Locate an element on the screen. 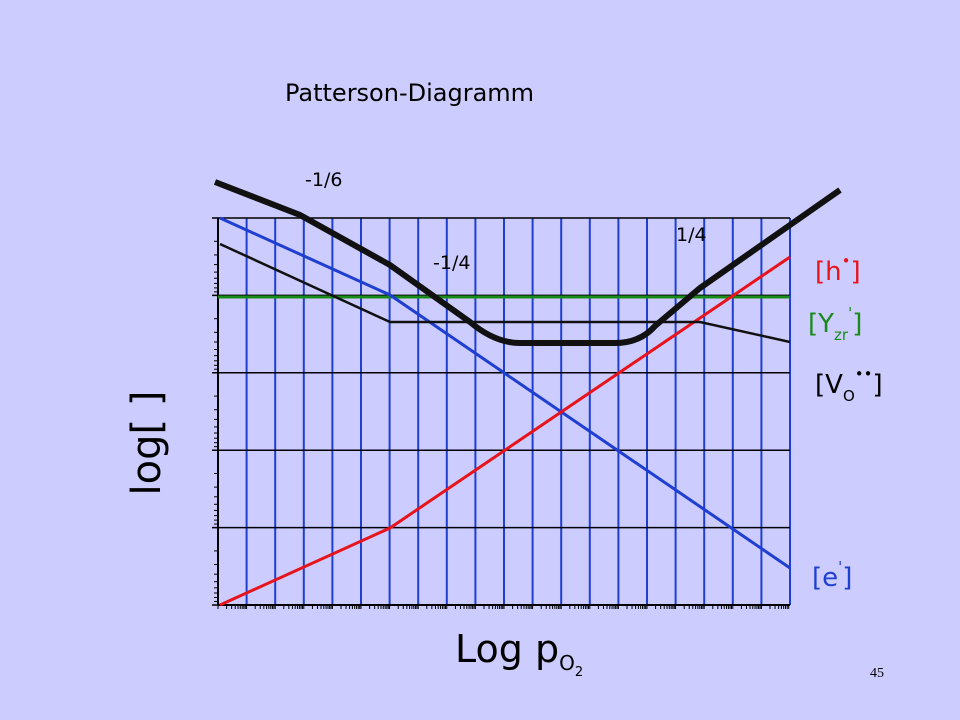  label-main: [e is located at coordinates (825, 578).